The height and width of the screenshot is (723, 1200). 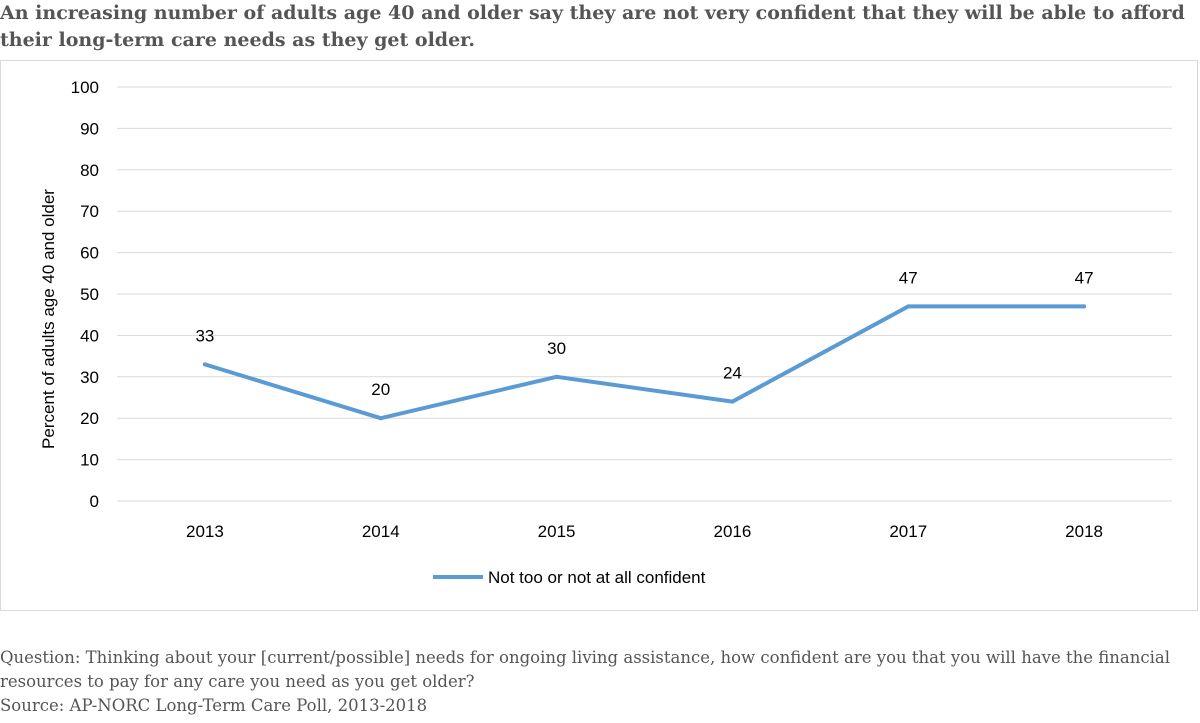 I want to click on y-tick-label: 90, so click(x=89, y=128).